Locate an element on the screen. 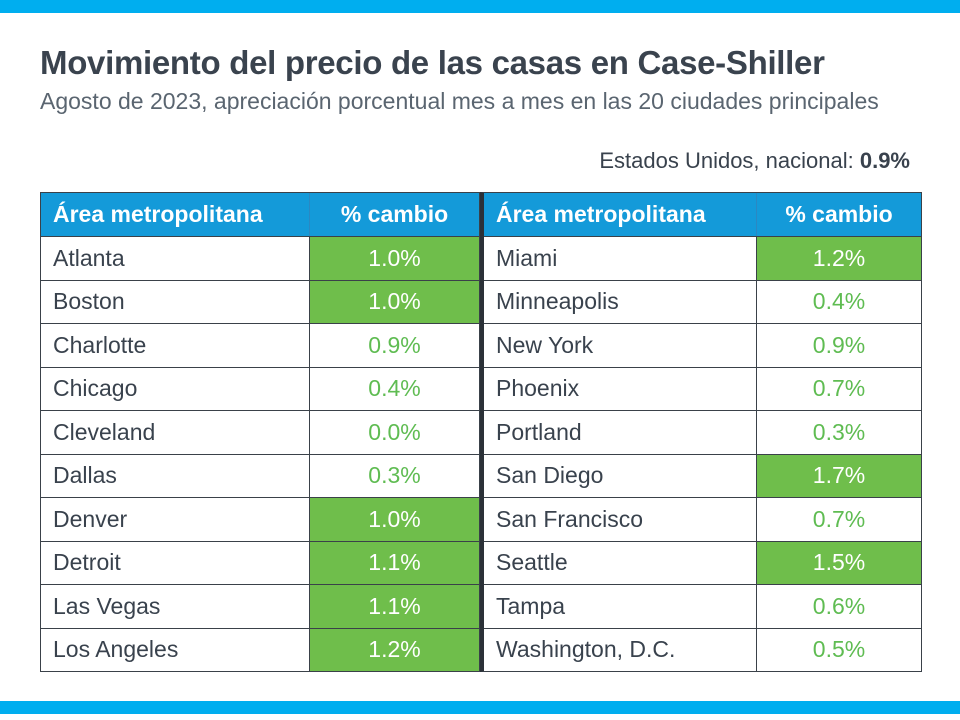  metro-area-cell: Cleveland is located at coordinates (175, 432).